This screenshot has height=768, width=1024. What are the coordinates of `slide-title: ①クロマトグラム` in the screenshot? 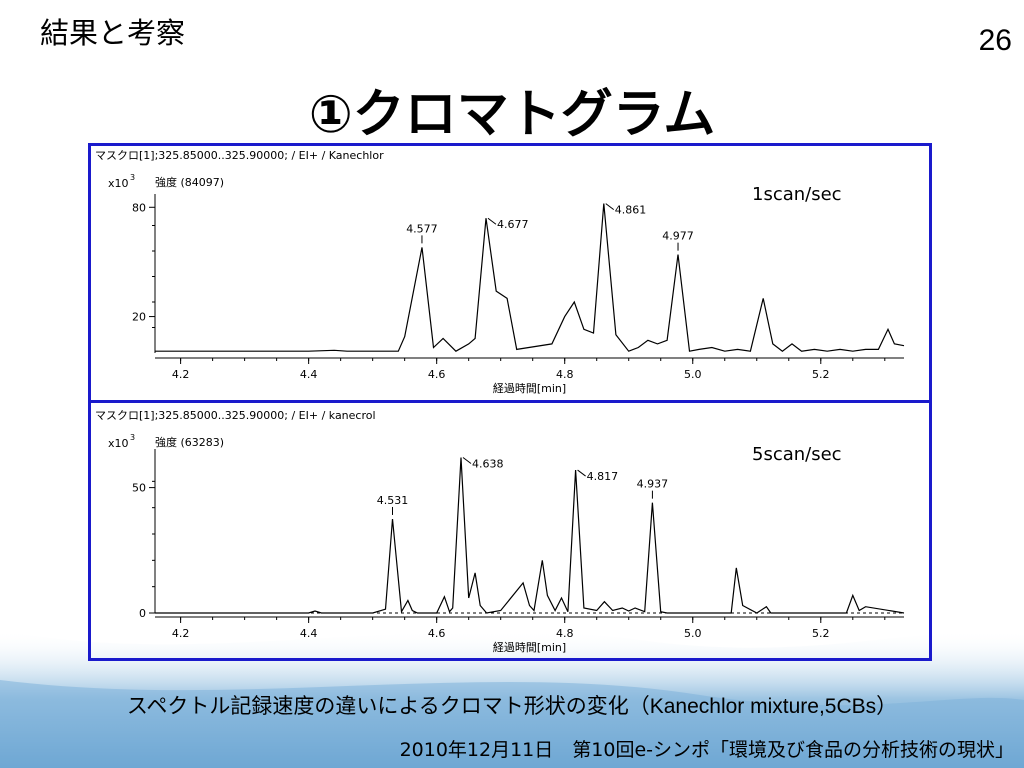 It's located at (512, 115).